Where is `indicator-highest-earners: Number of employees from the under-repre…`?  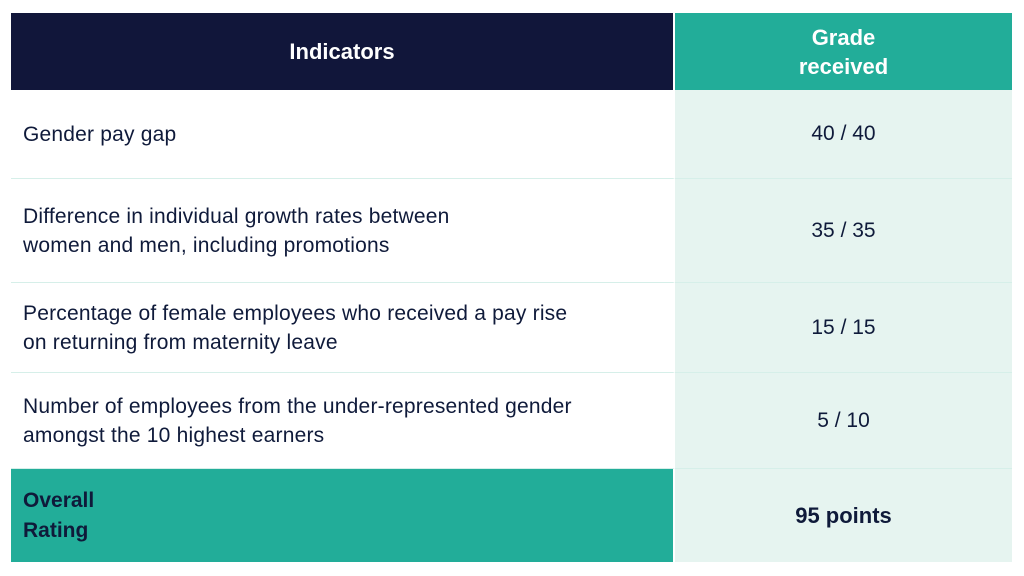
indicator-highest-earners: Number of employees from the under-repre… is located at coordinates (343, 421).